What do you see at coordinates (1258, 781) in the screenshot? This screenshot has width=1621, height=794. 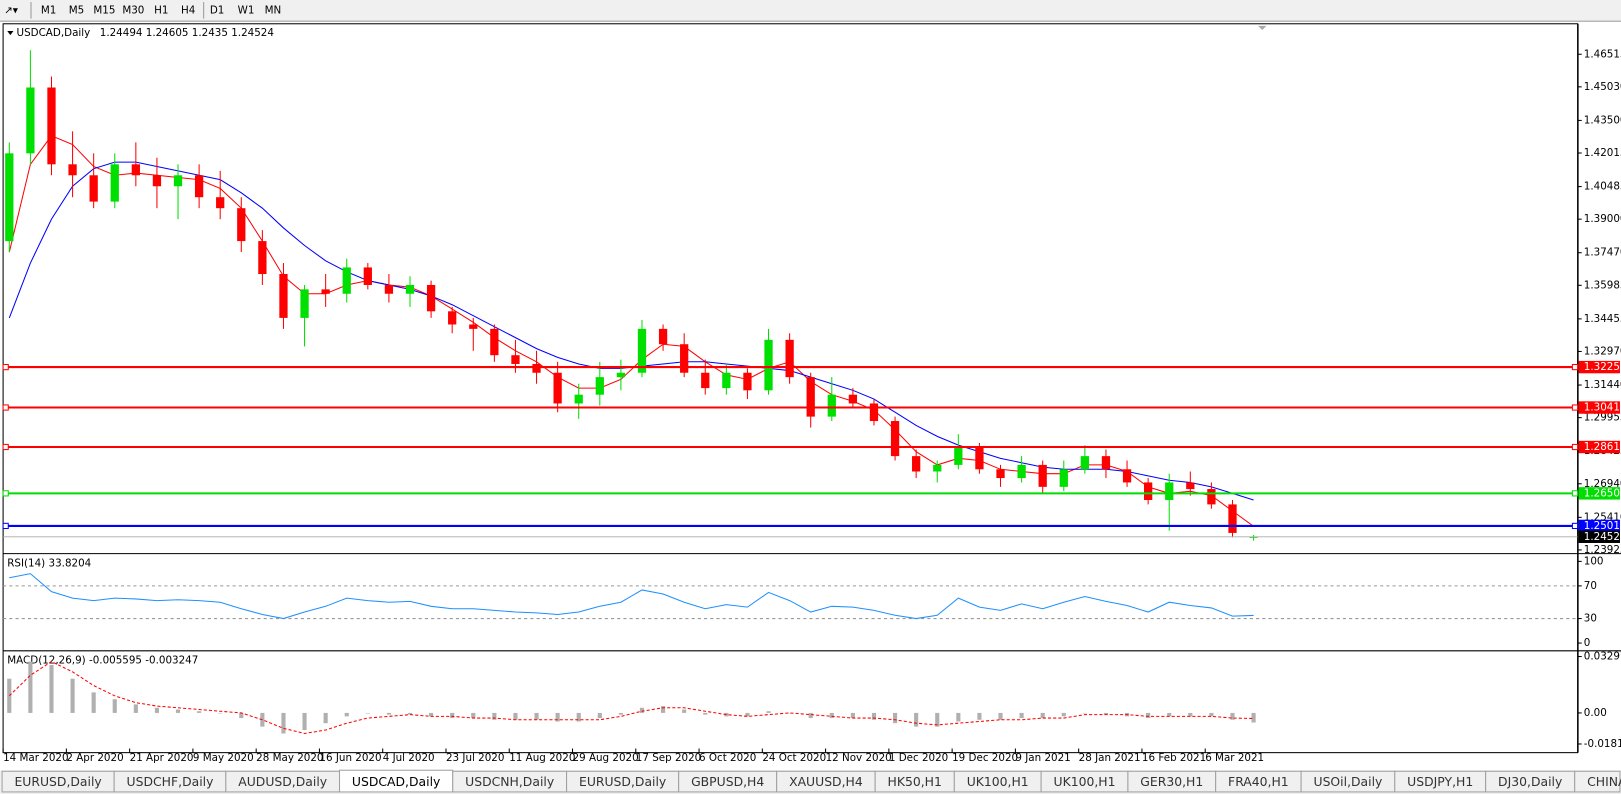 I see `tab-label: FRA40,H1` at bounding box center [1258, 781].